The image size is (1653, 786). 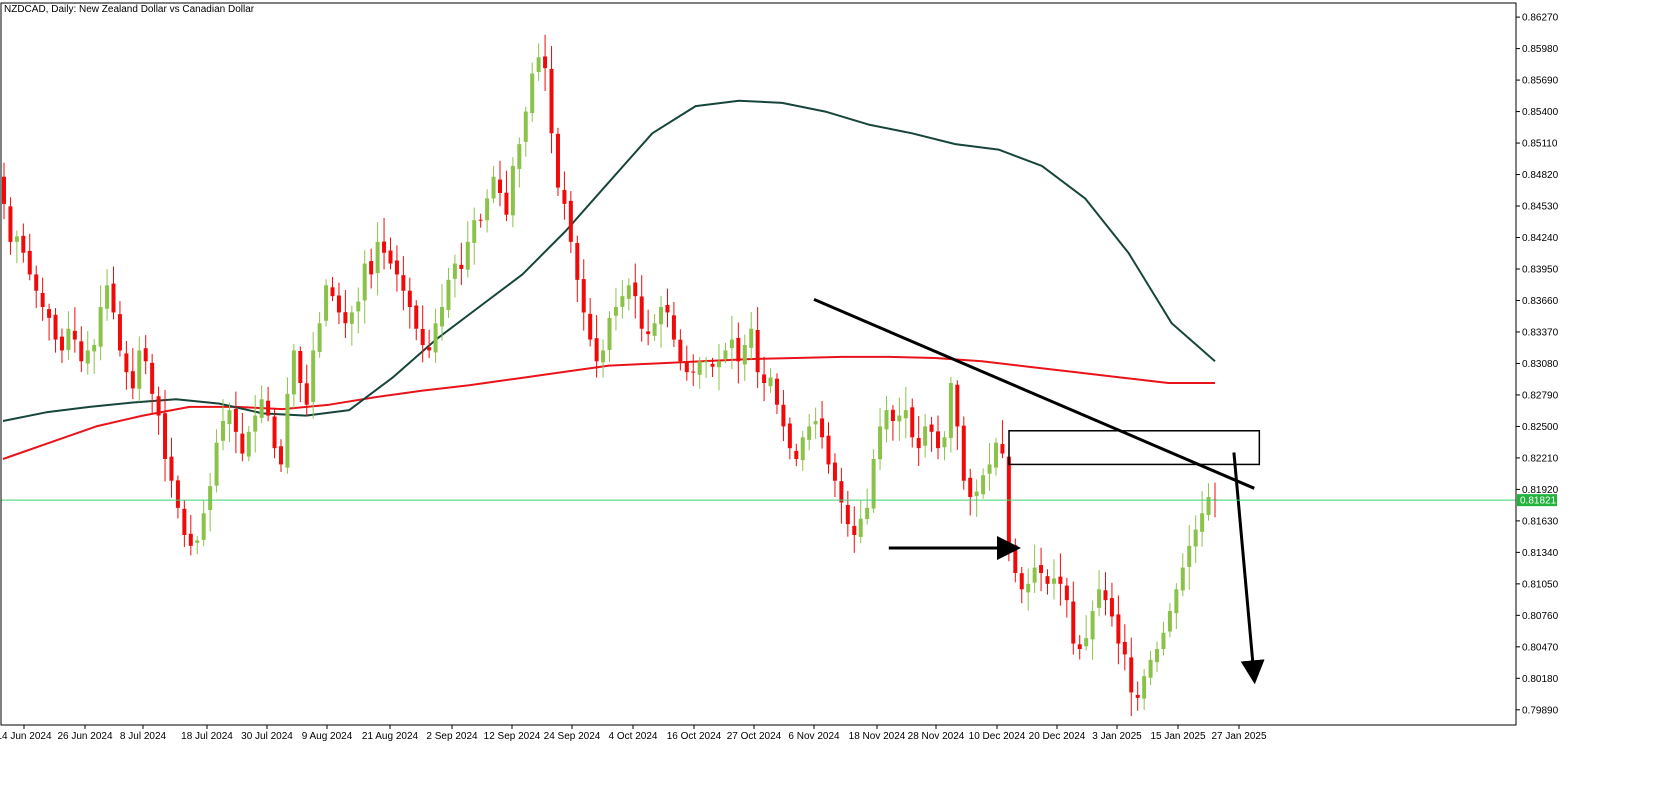 What do you see at coordinates (452, 736) in the screenshot?
I see `x-tick-label: 2 Sep 2024` at bounding box center [452, 736].